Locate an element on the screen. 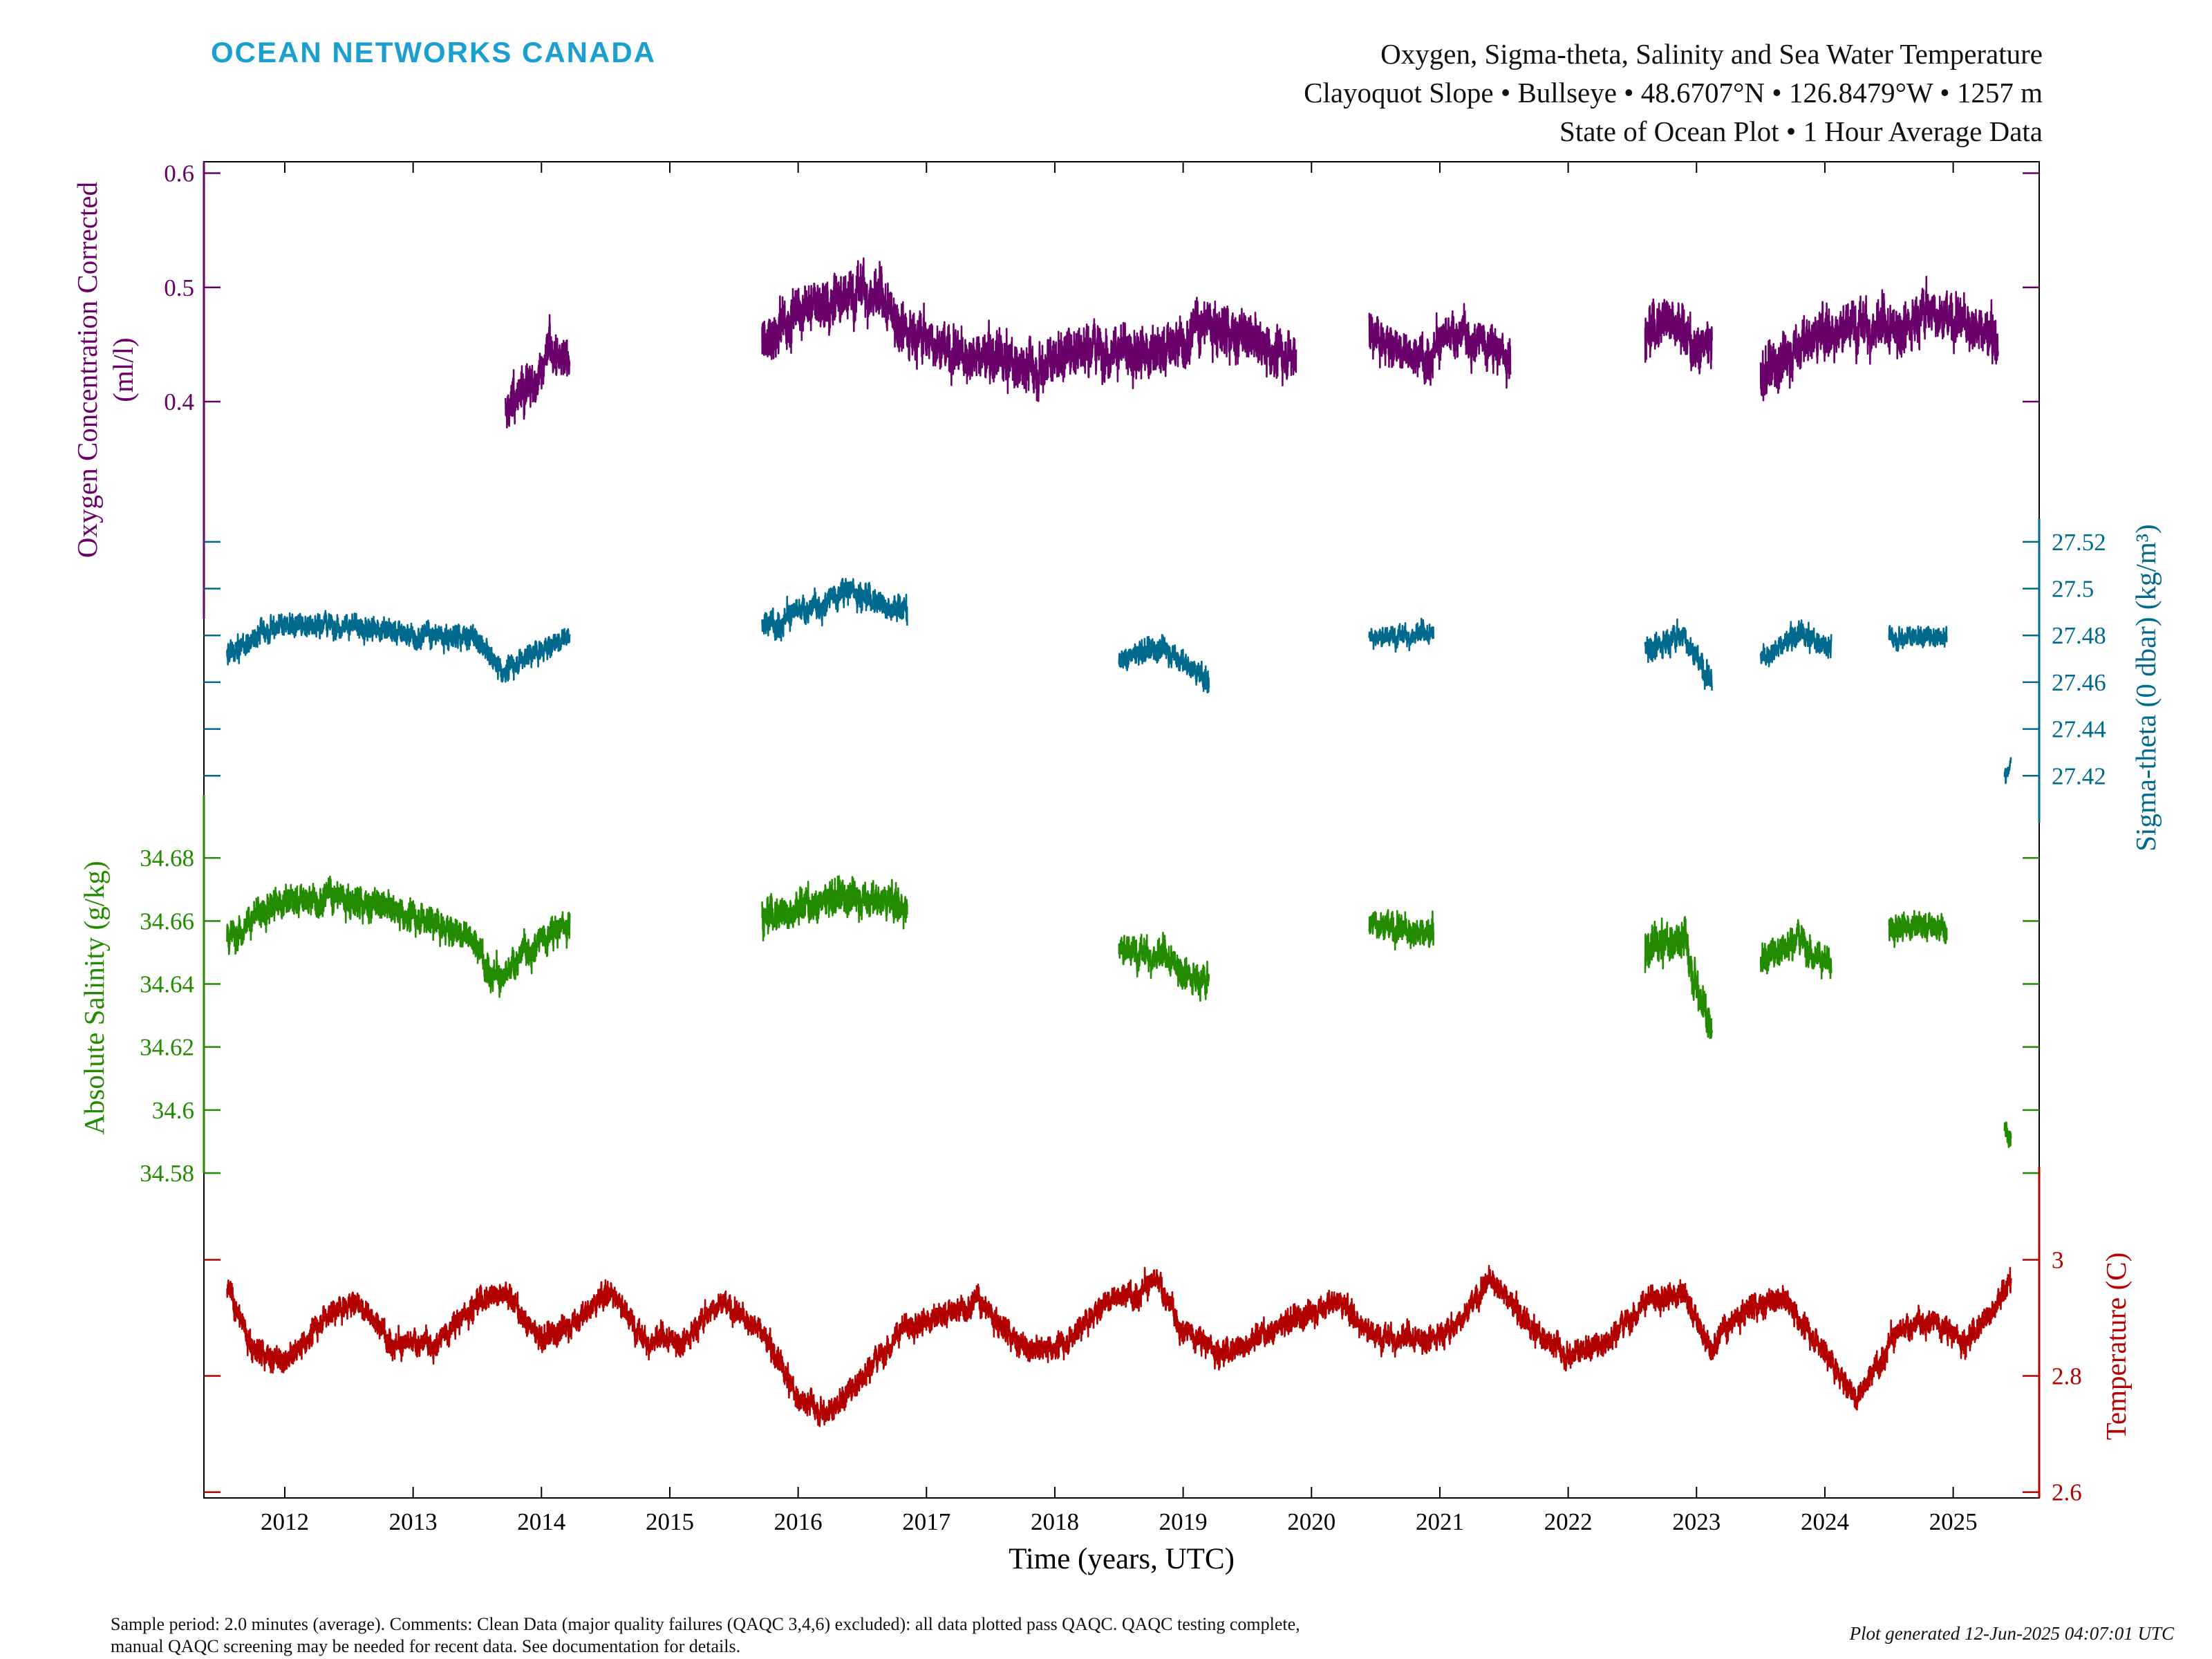 The width and height of the screenshot is (2212, 1659). x-tick-label-2013: 2013 is located at coordinates (413, 1521).